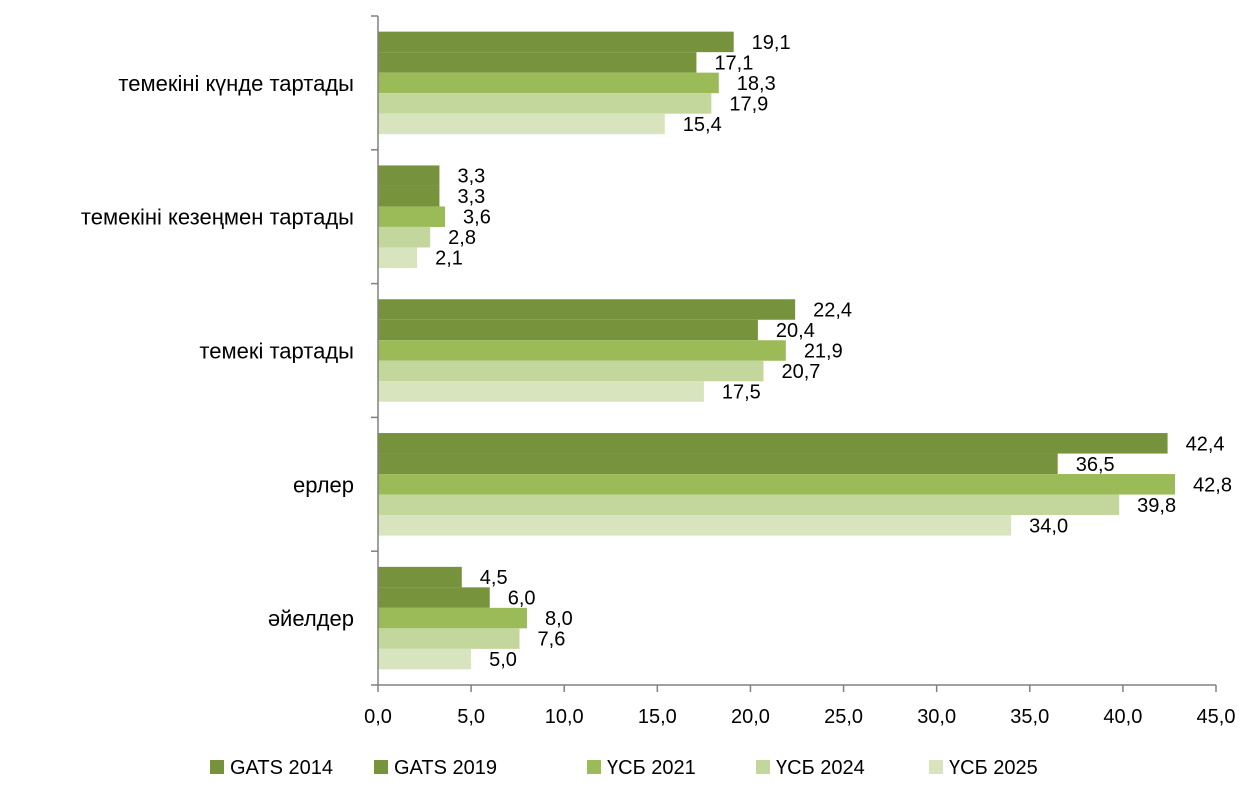 The height and width of the screenshot is (787, 1245). Describe the element at coordinates (1212, 485) in the screenshot. I see `value-label-4-3: 42,8` at that location.